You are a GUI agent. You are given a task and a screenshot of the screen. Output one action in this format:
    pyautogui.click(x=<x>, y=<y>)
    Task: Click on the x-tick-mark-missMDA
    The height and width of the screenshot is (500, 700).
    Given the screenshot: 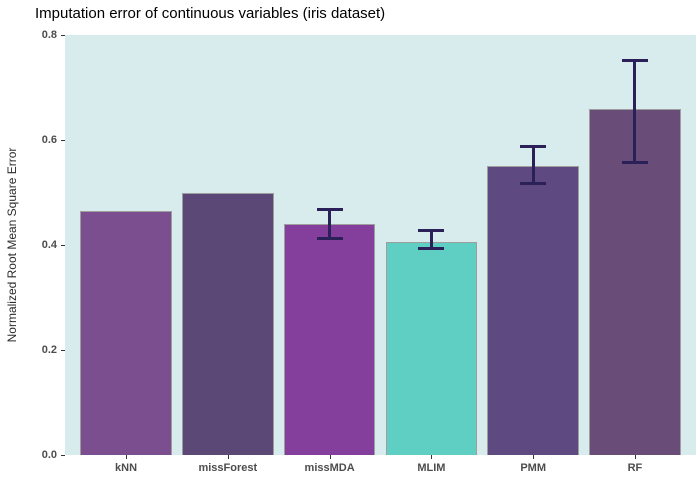 What is the action you would take?
    pyautogui.click(x=330, y=457)
    